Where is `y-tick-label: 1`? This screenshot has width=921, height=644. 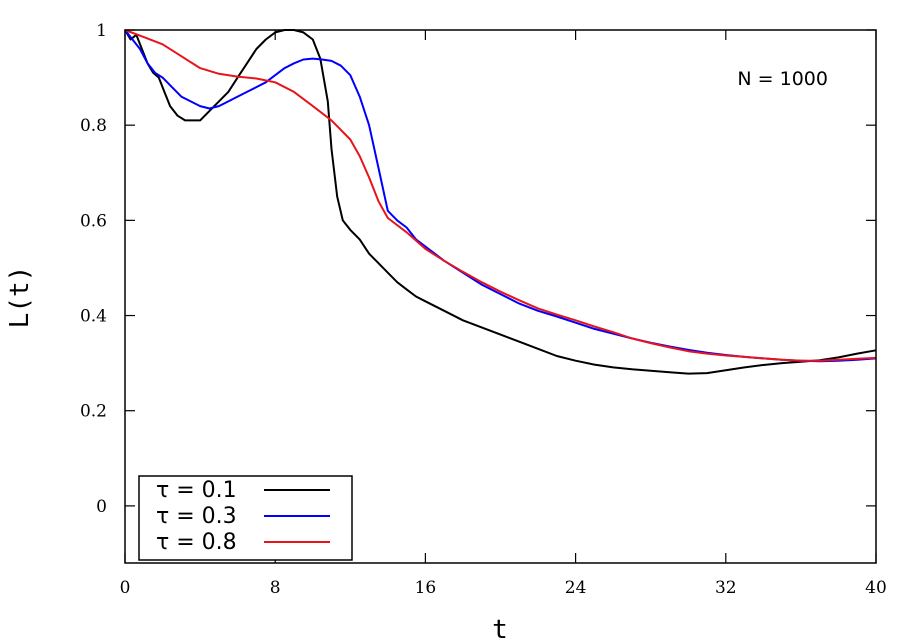 y-tick-label: 1 is located at coordinates (101, 31).